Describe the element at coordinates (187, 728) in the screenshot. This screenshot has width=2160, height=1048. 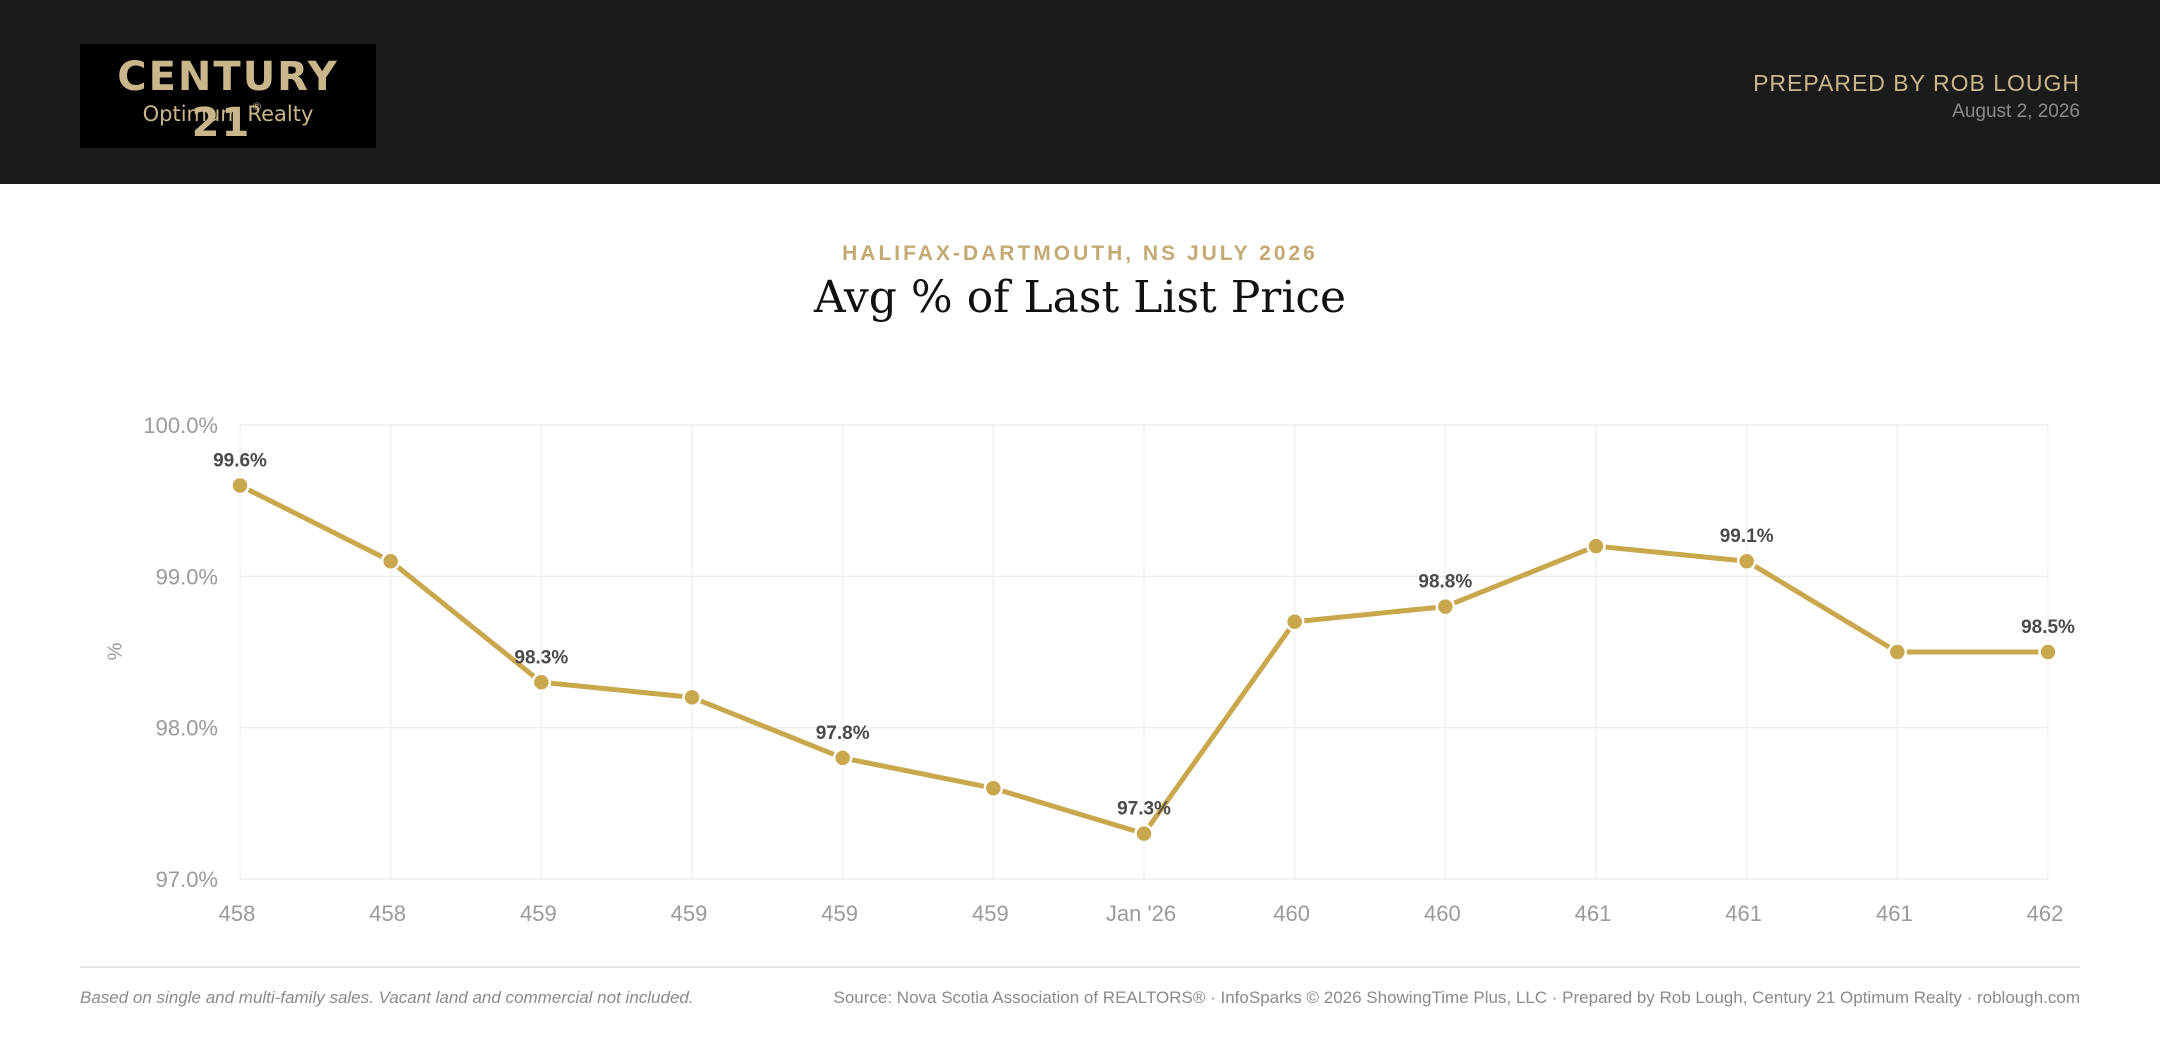
I see `y-tick-label: 98.0%` at that location.